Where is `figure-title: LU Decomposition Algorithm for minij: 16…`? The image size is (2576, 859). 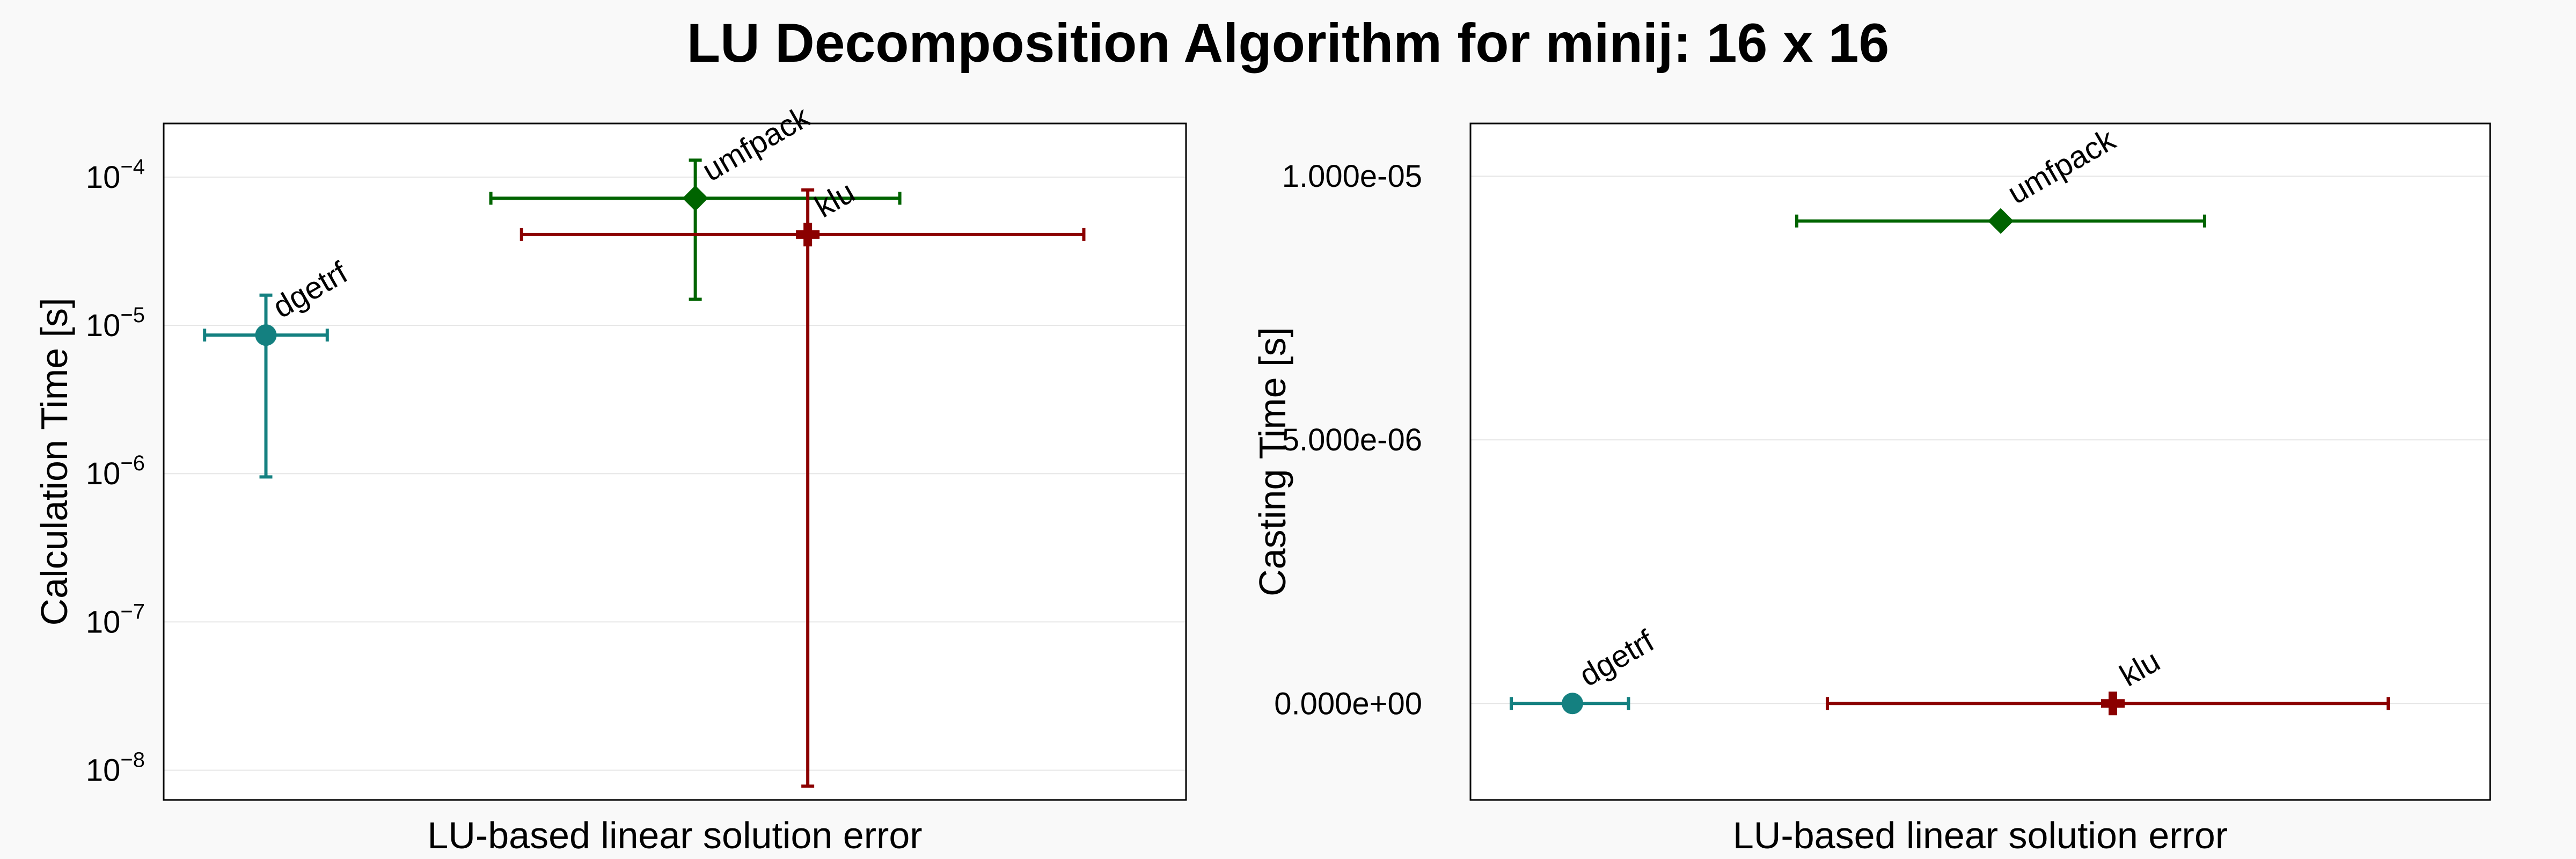 figure-title: LU Decomposition Algorithm for minij: 16… is located at coordinates (1288, 43).